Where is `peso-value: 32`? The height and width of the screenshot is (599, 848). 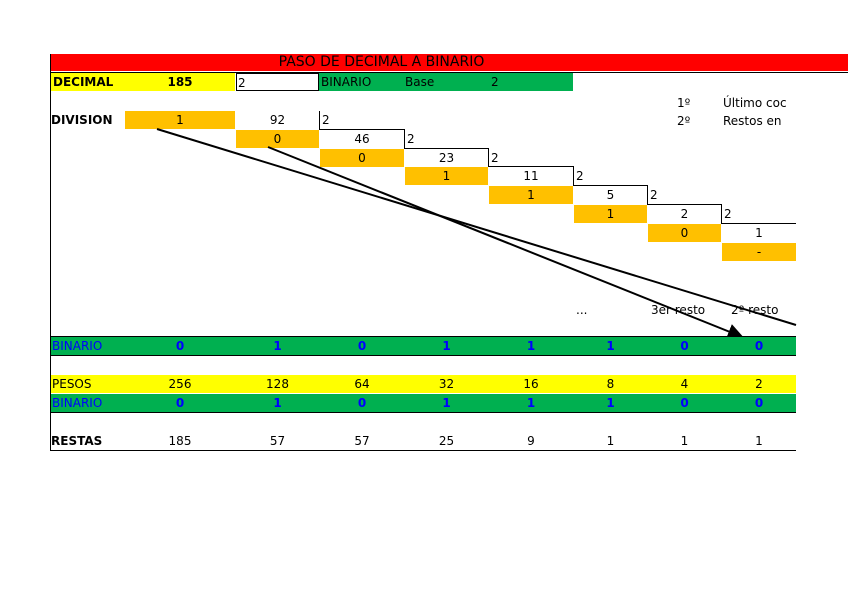 peso-value: 32 is located at coordinates (446, 384).